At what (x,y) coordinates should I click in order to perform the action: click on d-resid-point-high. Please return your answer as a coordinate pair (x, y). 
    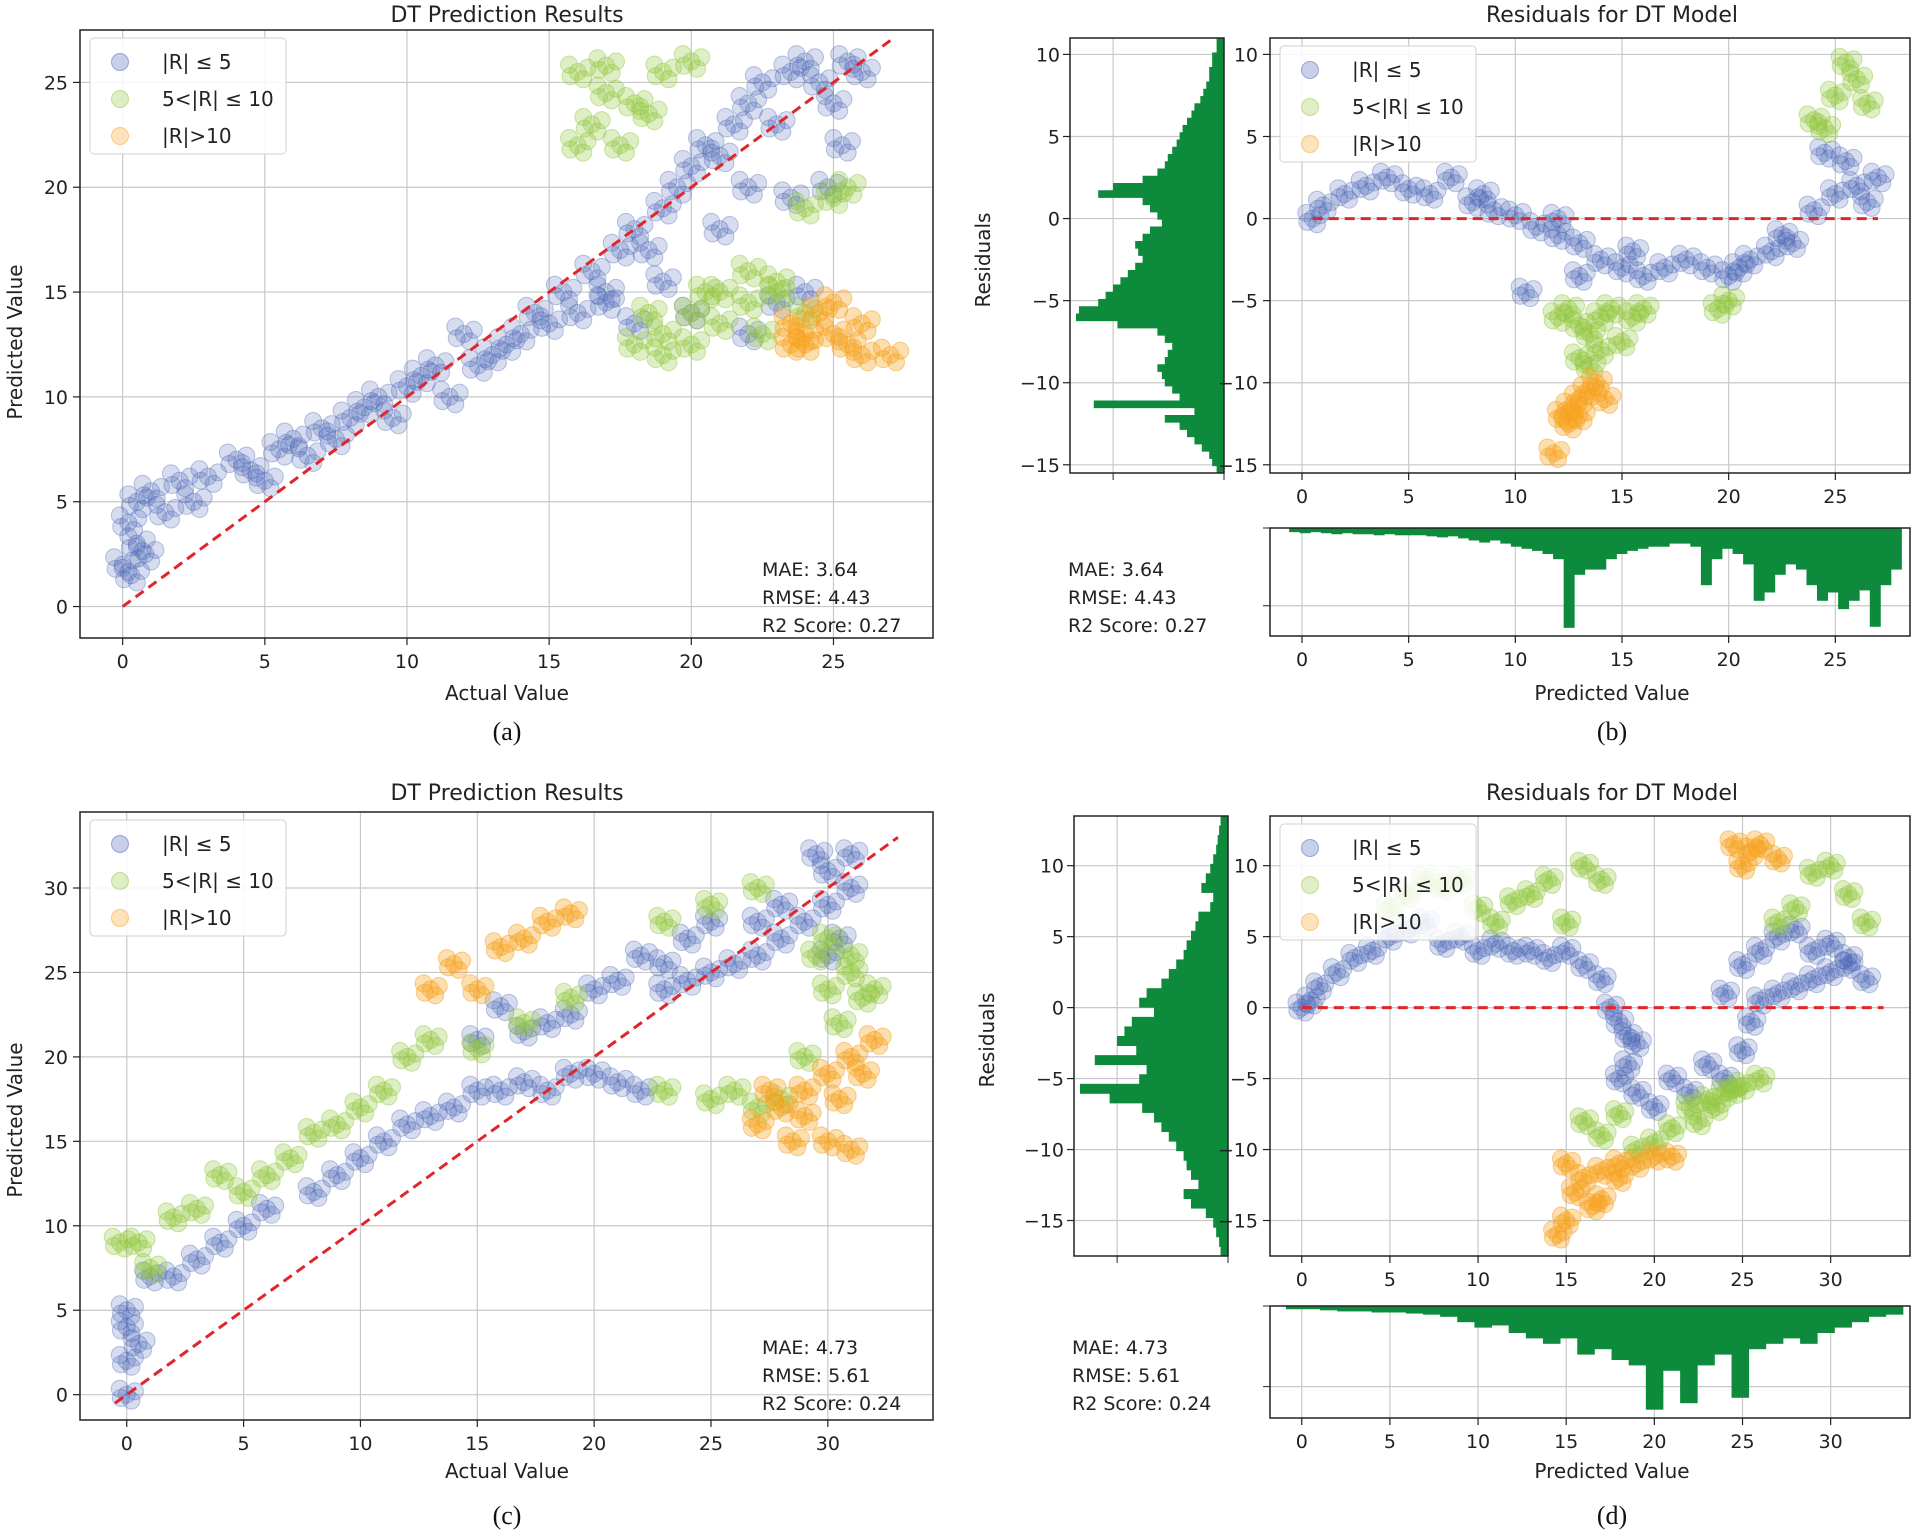
    Looking at the image, I should click on (1561, 1166).